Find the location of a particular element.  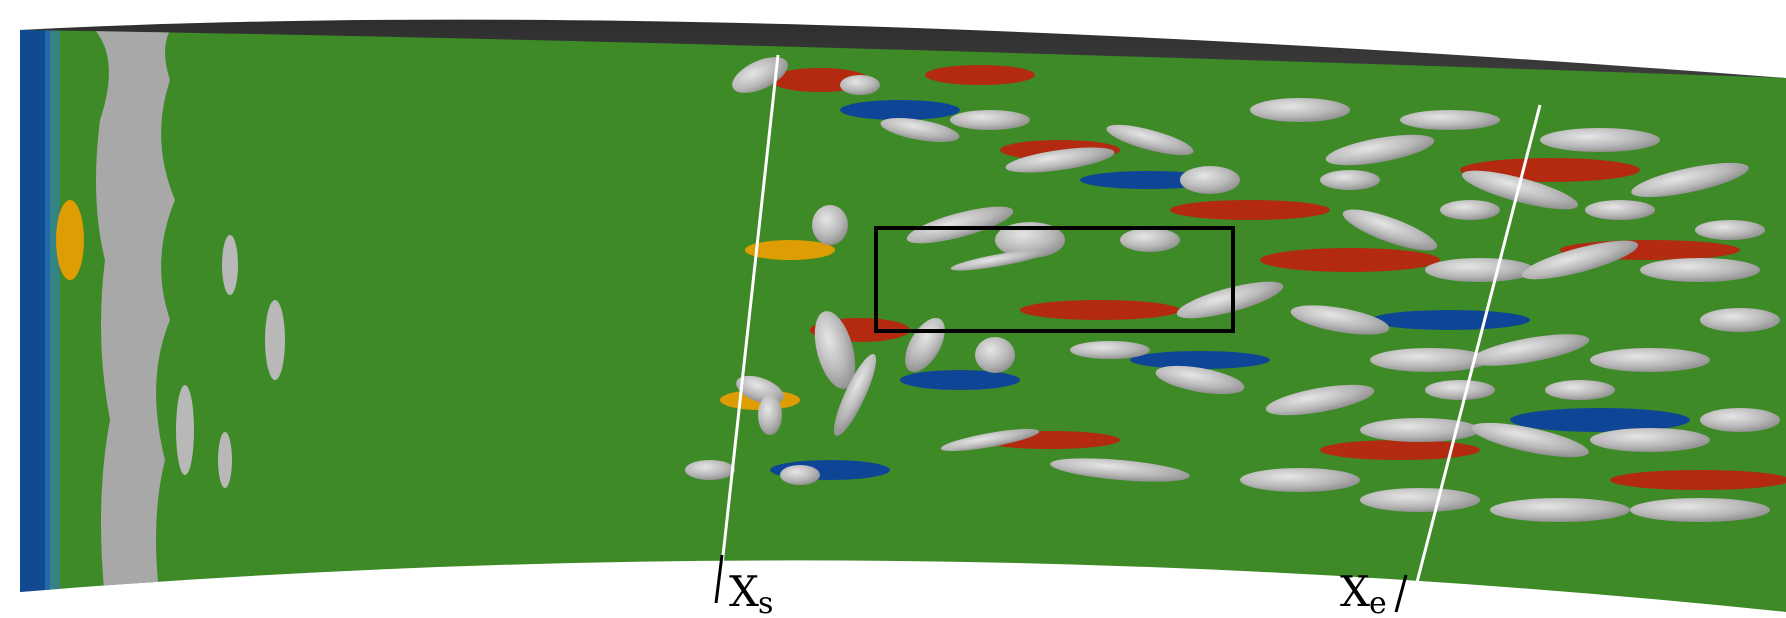

xe-label: X e is located at coordinates (1363, 592).